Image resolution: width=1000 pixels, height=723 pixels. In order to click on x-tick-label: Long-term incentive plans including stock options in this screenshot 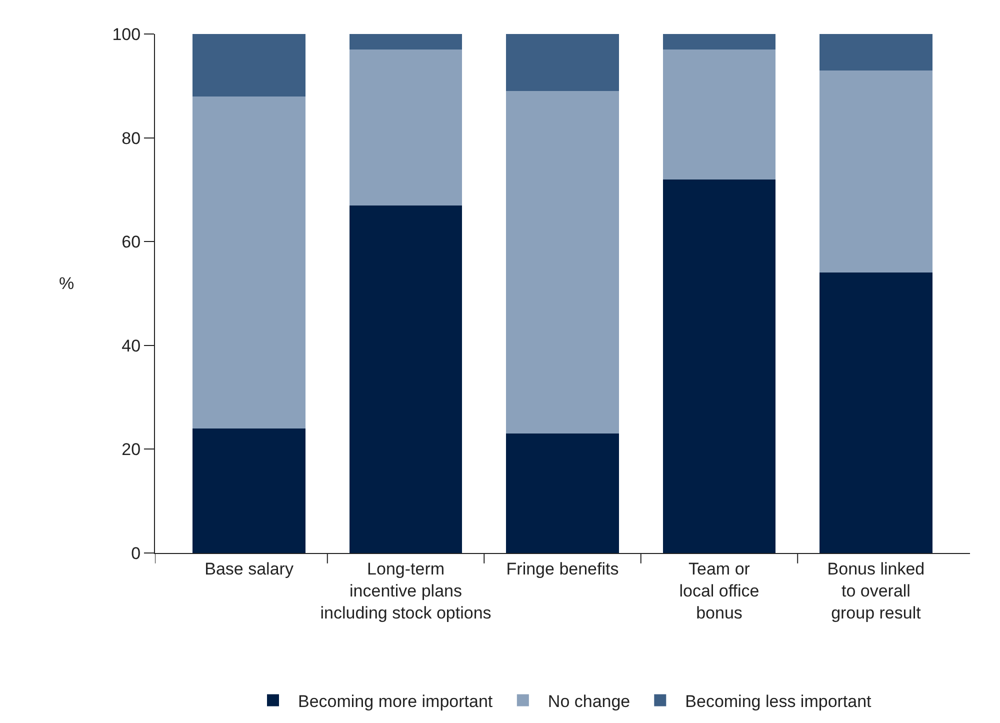, I will do `click(406, 591)`.